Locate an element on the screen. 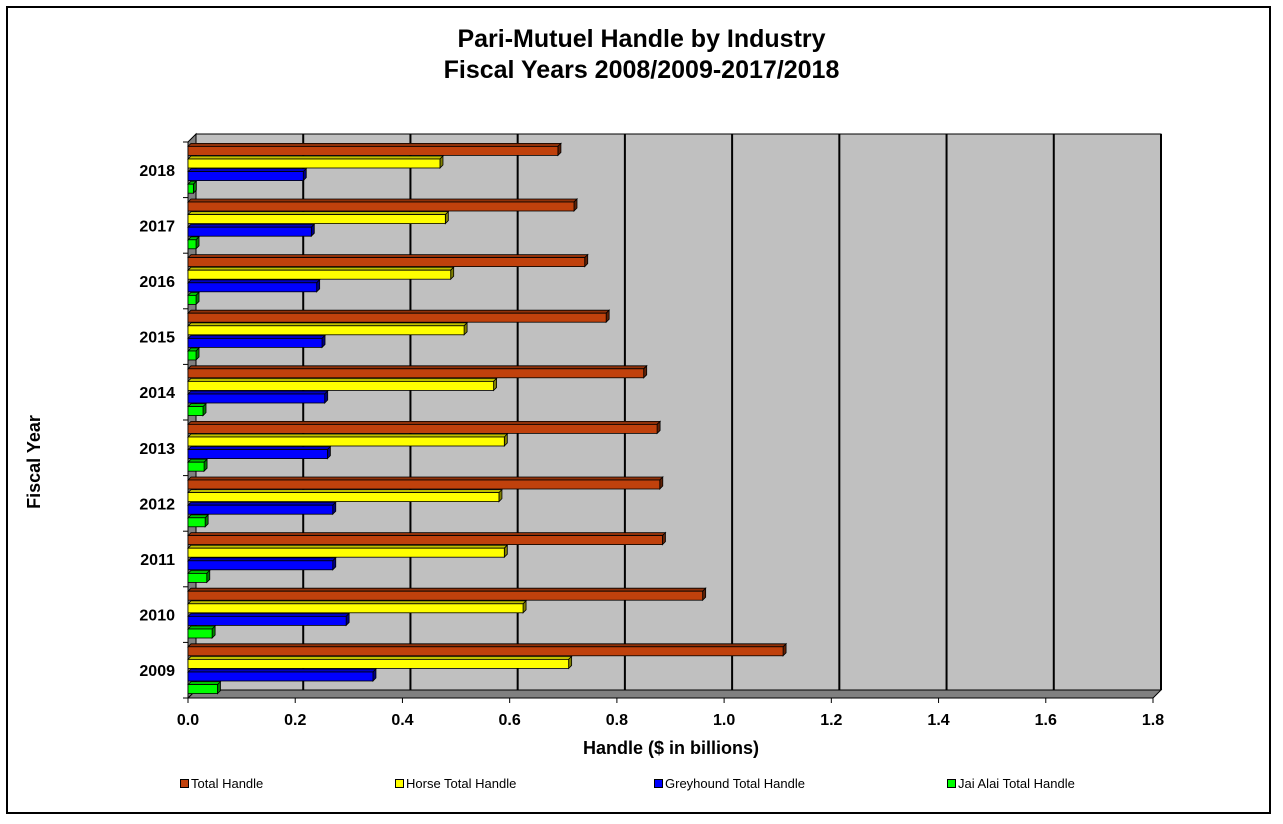  bar-horse-total-handle-2011 is located at coordinates (348, 551).